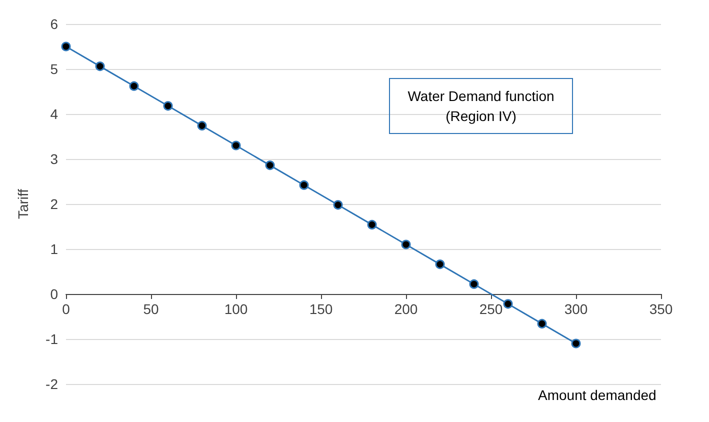 The width and height of the screenshot is (709, 422). What do you see at coordinates (491, 309) in the screenshot?
I see `x-tick-label: 250` at bounding box center [491, 309].